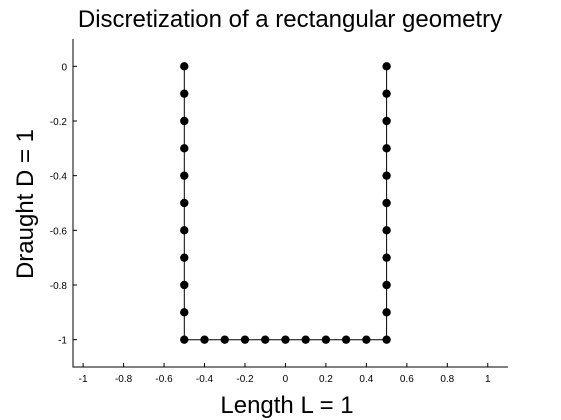 This screenshot has width=561, height=420. What do you see at coordinates (488, 379) in the screenshot?
I see `x-tick-label: 1` at bounding box center [488, 379].